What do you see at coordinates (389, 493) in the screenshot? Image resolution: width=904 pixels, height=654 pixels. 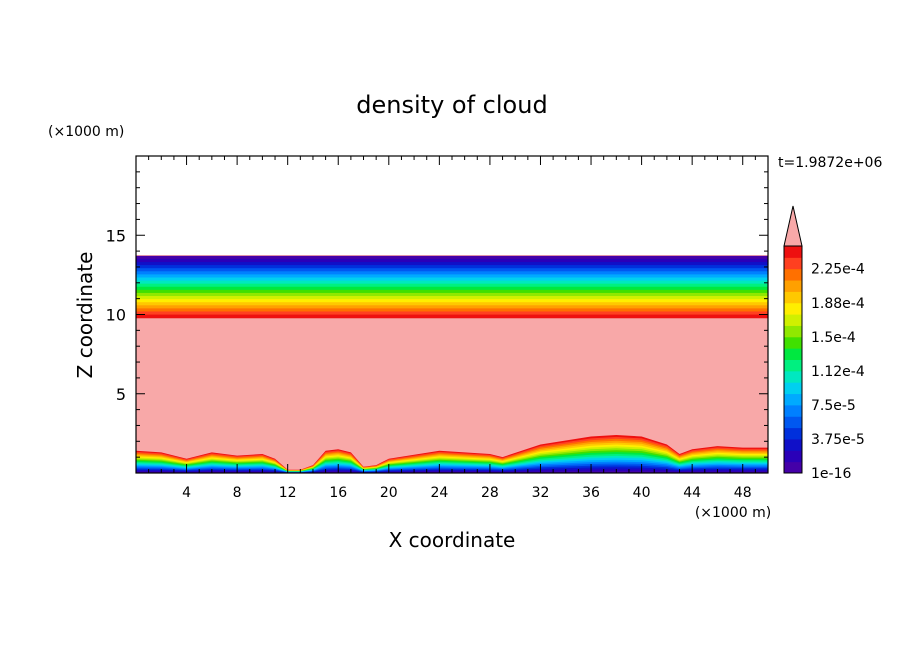 I see `x-tick-label: 20` at bounding box center [389, 493].